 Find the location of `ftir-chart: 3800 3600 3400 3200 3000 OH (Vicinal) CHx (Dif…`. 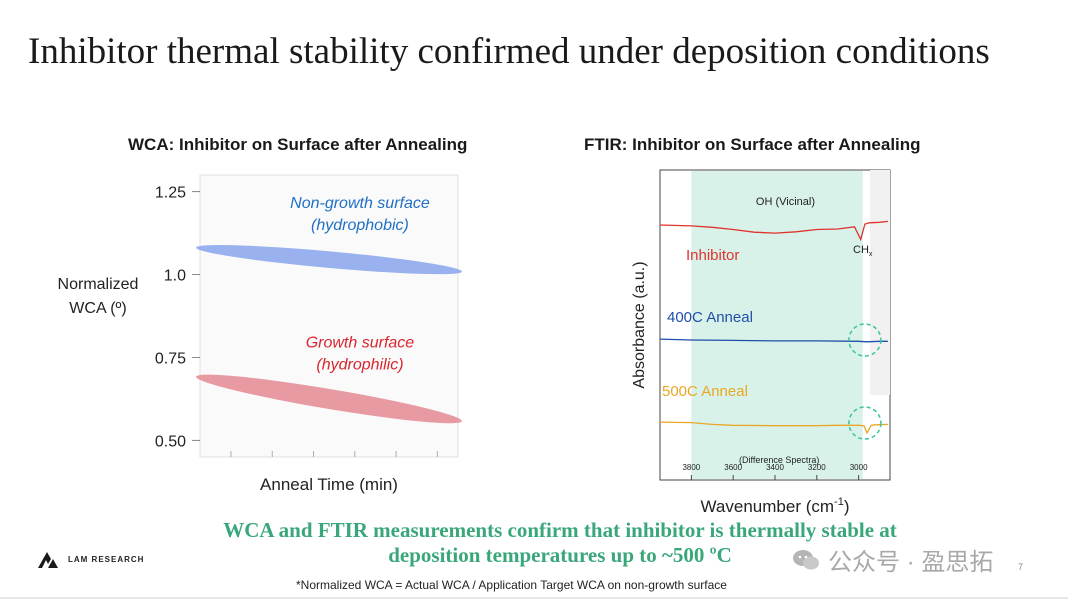

ftir-chart: 3800 3600 3400 3200 3000 OH (Vicinal) CHx (Dif… is located at coordinates (761, 342).